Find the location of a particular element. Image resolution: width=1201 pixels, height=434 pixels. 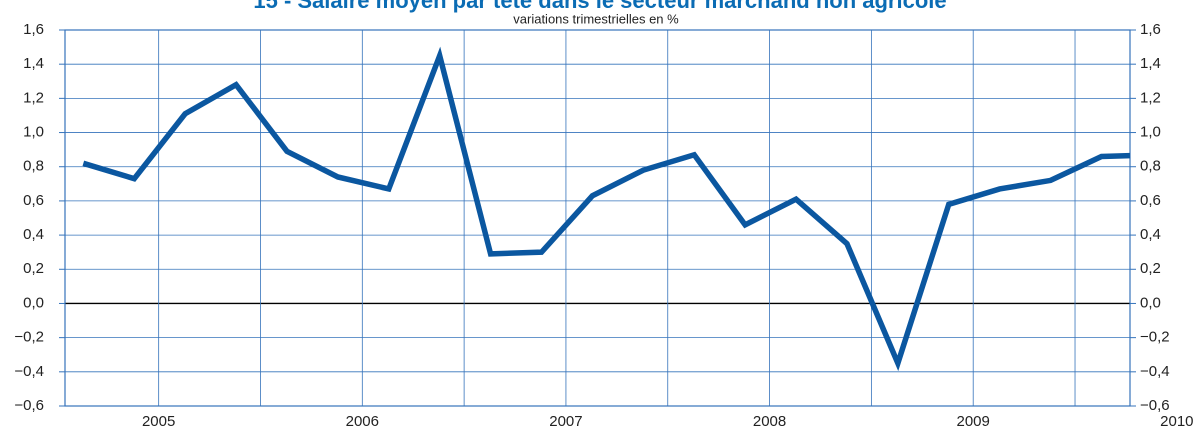

y2-tick-label: −0,2 is located at coordinates (1155, 337).